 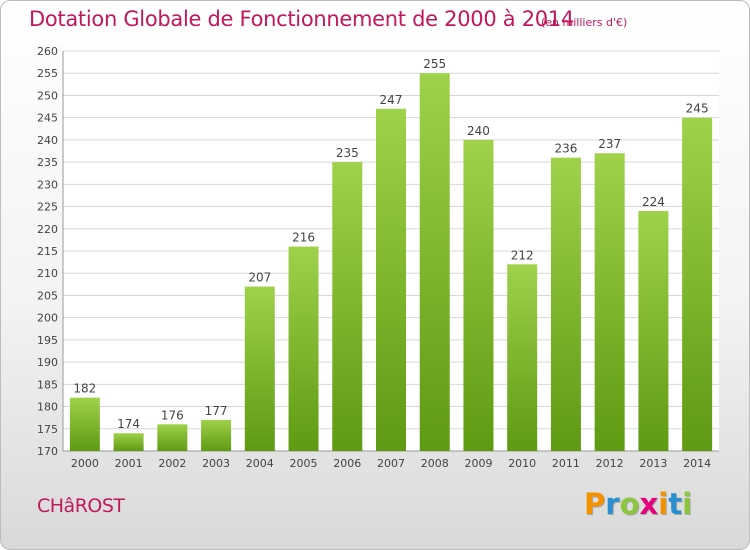 I want to click on value-label-2001: 174, so click(x=128, y=424).